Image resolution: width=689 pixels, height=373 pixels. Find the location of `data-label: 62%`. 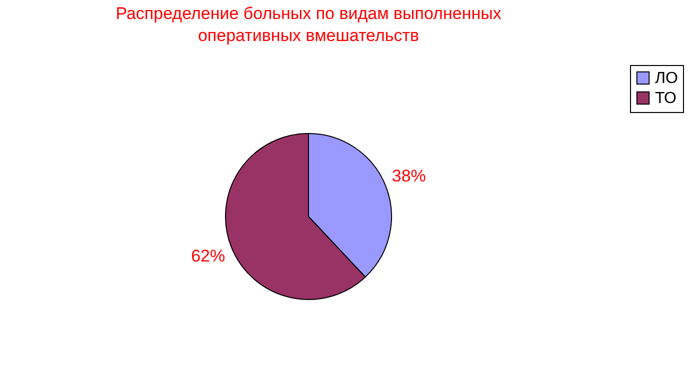

data-label: 62% is located at coordinates (208, 256).